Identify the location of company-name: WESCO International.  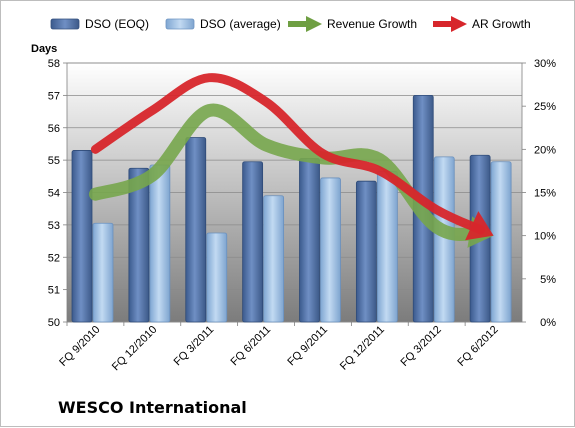
(152, 407).